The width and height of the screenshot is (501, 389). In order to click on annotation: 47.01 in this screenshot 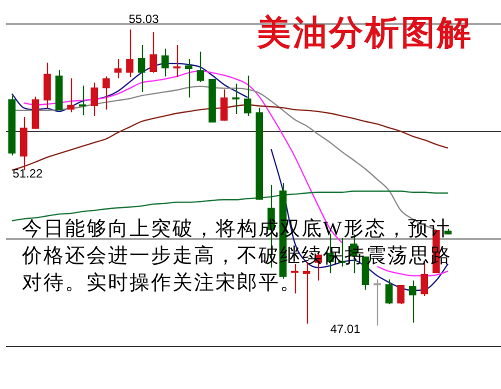, I will do `click(345, 329)`.